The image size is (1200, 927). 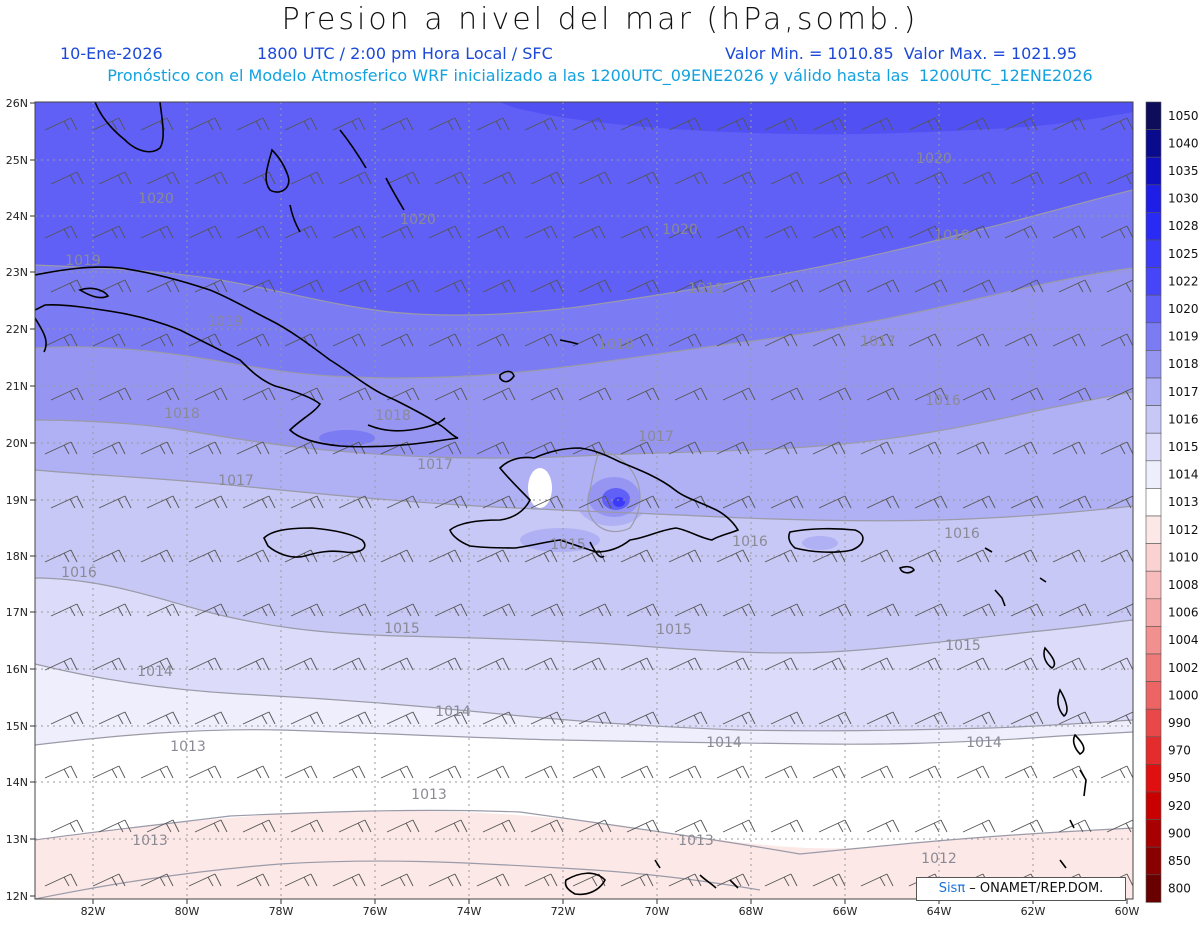 I want to click on isobar-label: 1016, so click(x=943, y=401).